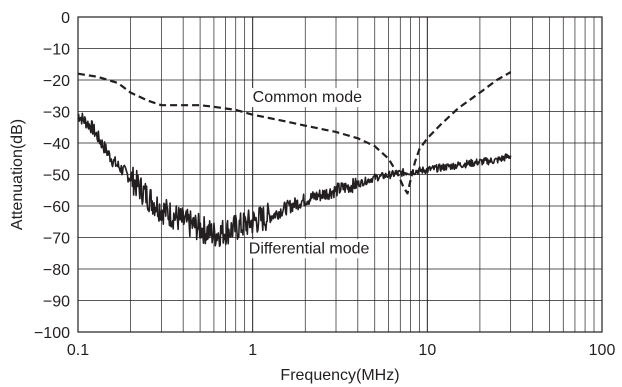  I want to click on x-tick-label: 0.1, so click(78, 350).